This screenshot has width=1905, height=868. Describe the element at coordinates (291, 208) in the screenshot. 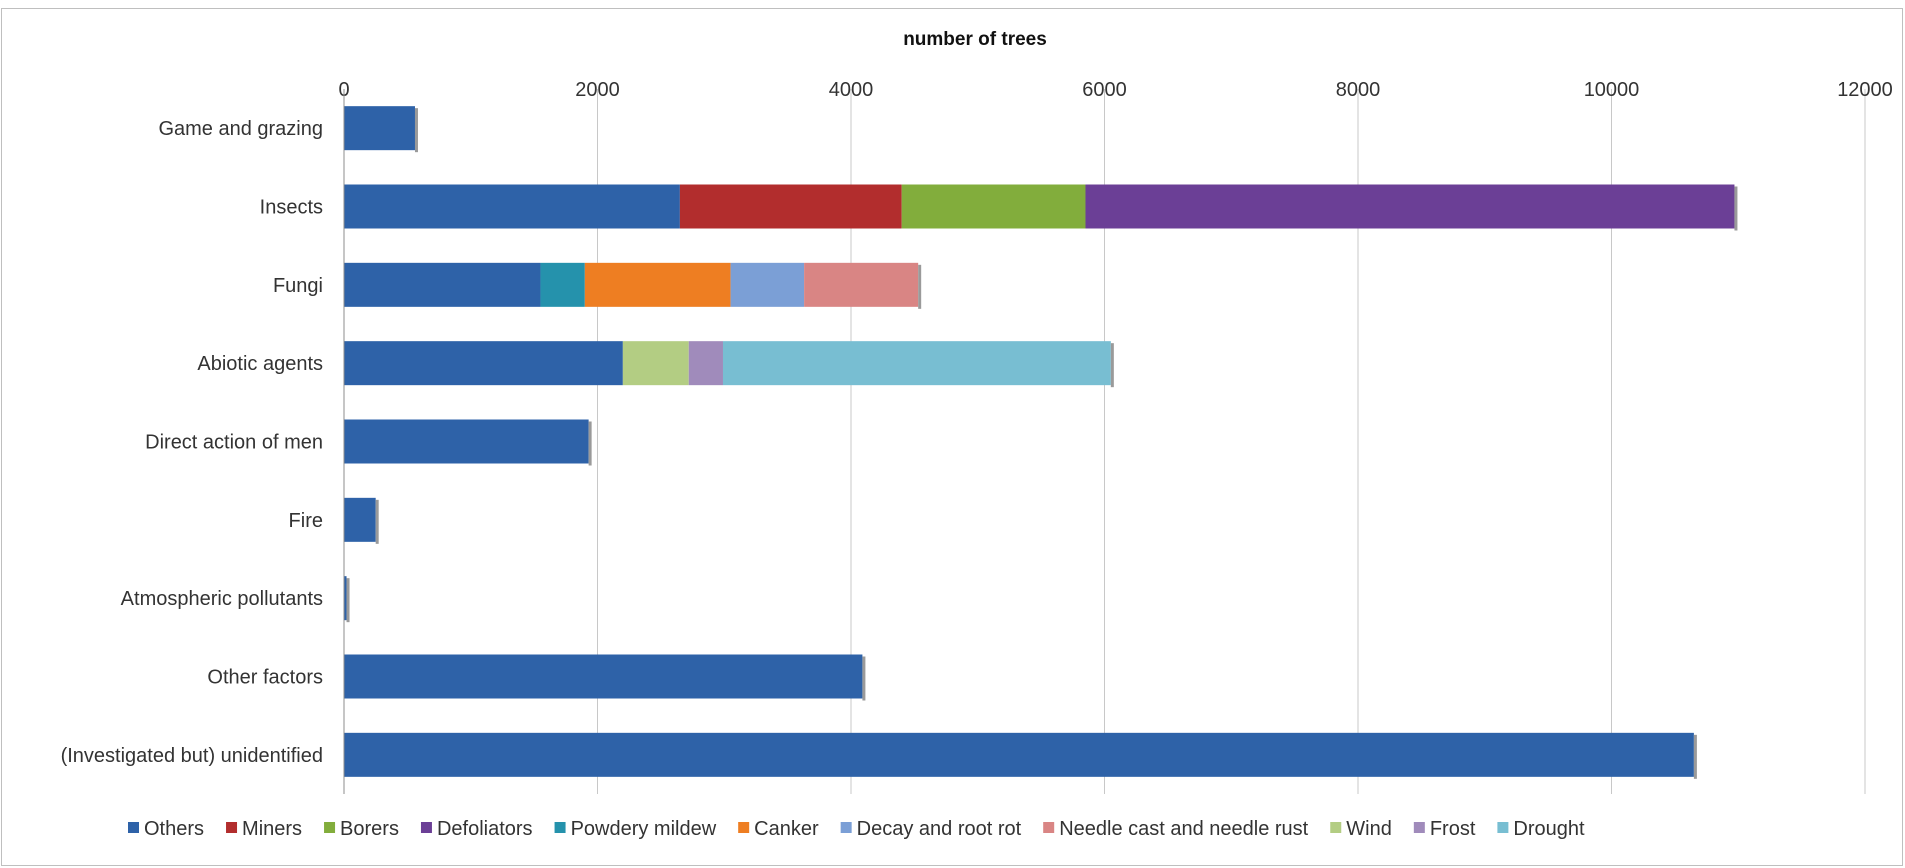

I see `category-label: Insects` at that location.